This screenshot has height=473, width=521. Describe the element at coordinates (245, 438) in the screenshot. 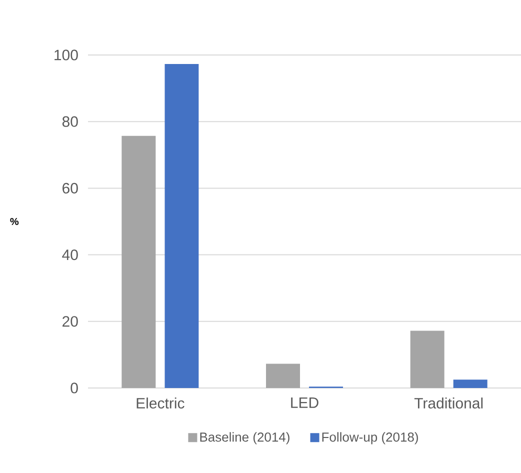

I see `legend-label: Baseline (2014)` at that location.